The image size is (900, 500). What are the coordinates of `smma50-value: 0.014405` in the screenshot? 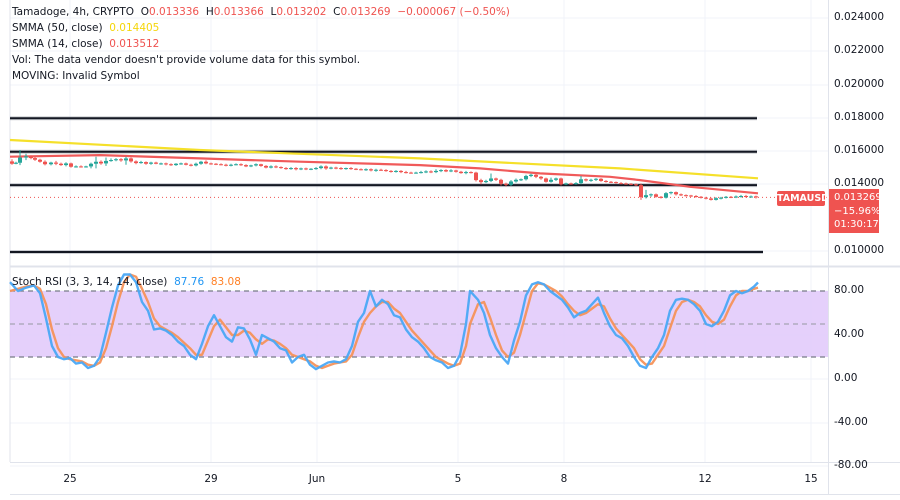 It's located at (134, 28).